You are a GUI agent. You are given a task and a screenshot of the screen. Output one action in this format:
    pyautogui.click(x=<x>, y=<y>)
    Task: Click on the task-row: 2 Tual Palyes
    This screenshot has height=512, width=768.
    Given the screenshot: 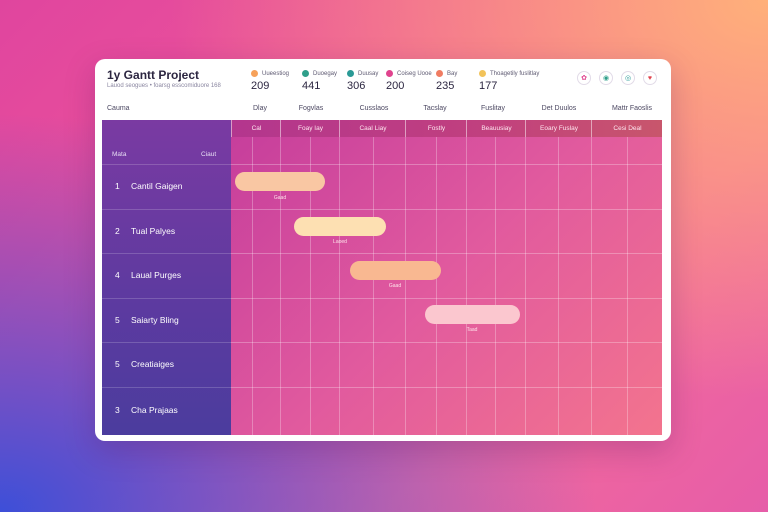 What is the action you would take?
    pyautogui.click(x=166, y=231)
    